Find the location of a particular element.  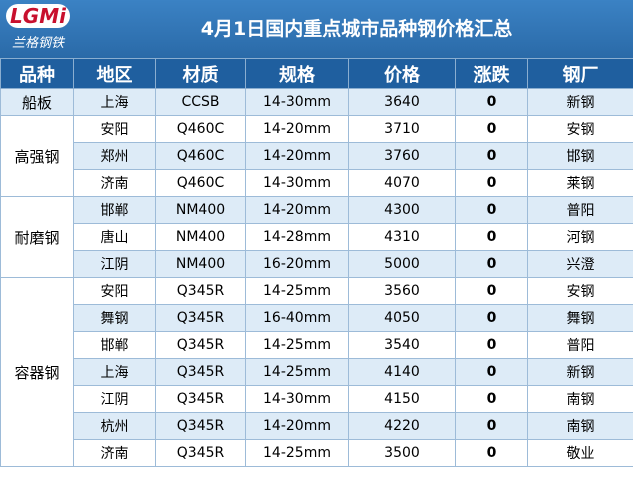

table-cell: 3560 is located at coordinates (402, 291).